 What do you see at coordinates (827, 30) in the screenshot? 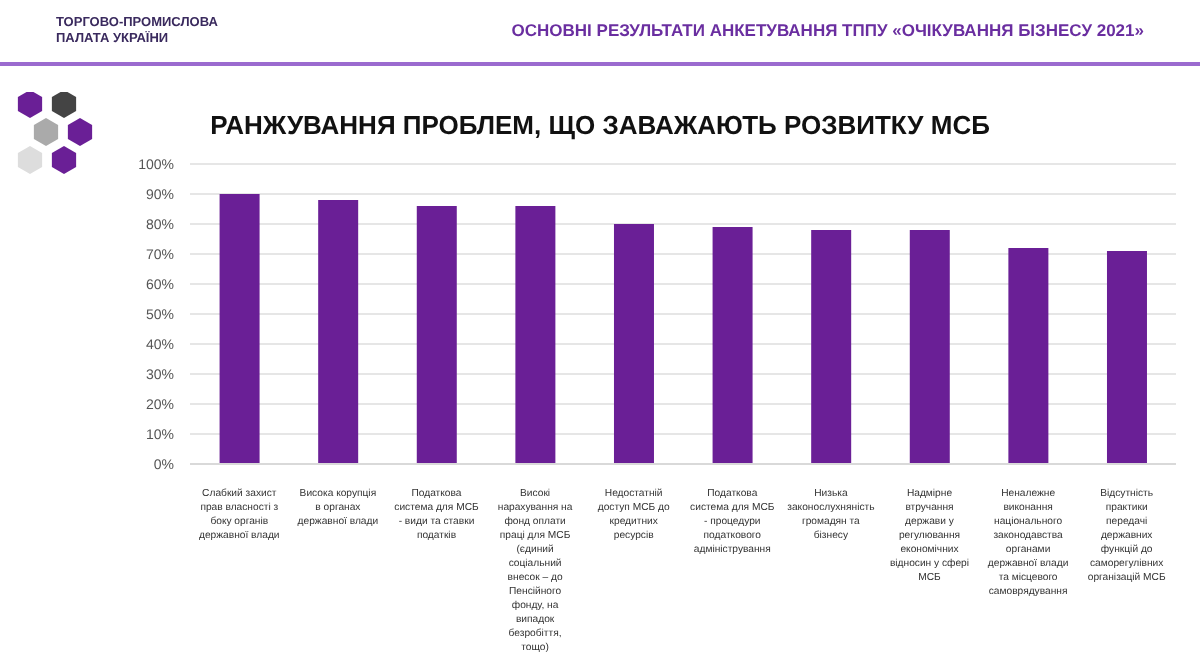
I see `chart-subtitle: ОСНОВНІ РЕЗУЛЬТАТИ АНКЕТУВАННЯ ТППУ «ОЧІКУВАННЯ БІЗНЕСУ 2021»` at bounding box center [827, 30].